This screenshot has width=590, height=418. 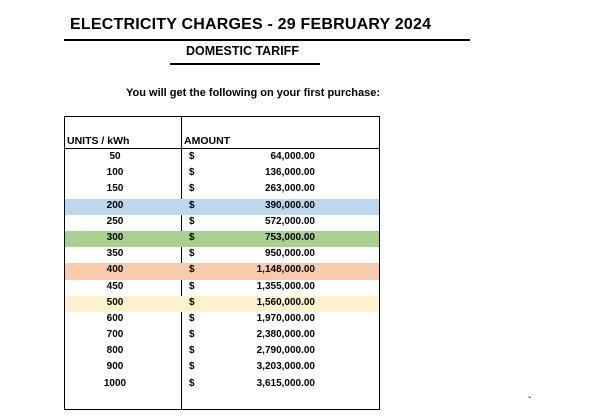 I want to click on amount-cell: 2,790,000.00, so click(x=285, y=351).